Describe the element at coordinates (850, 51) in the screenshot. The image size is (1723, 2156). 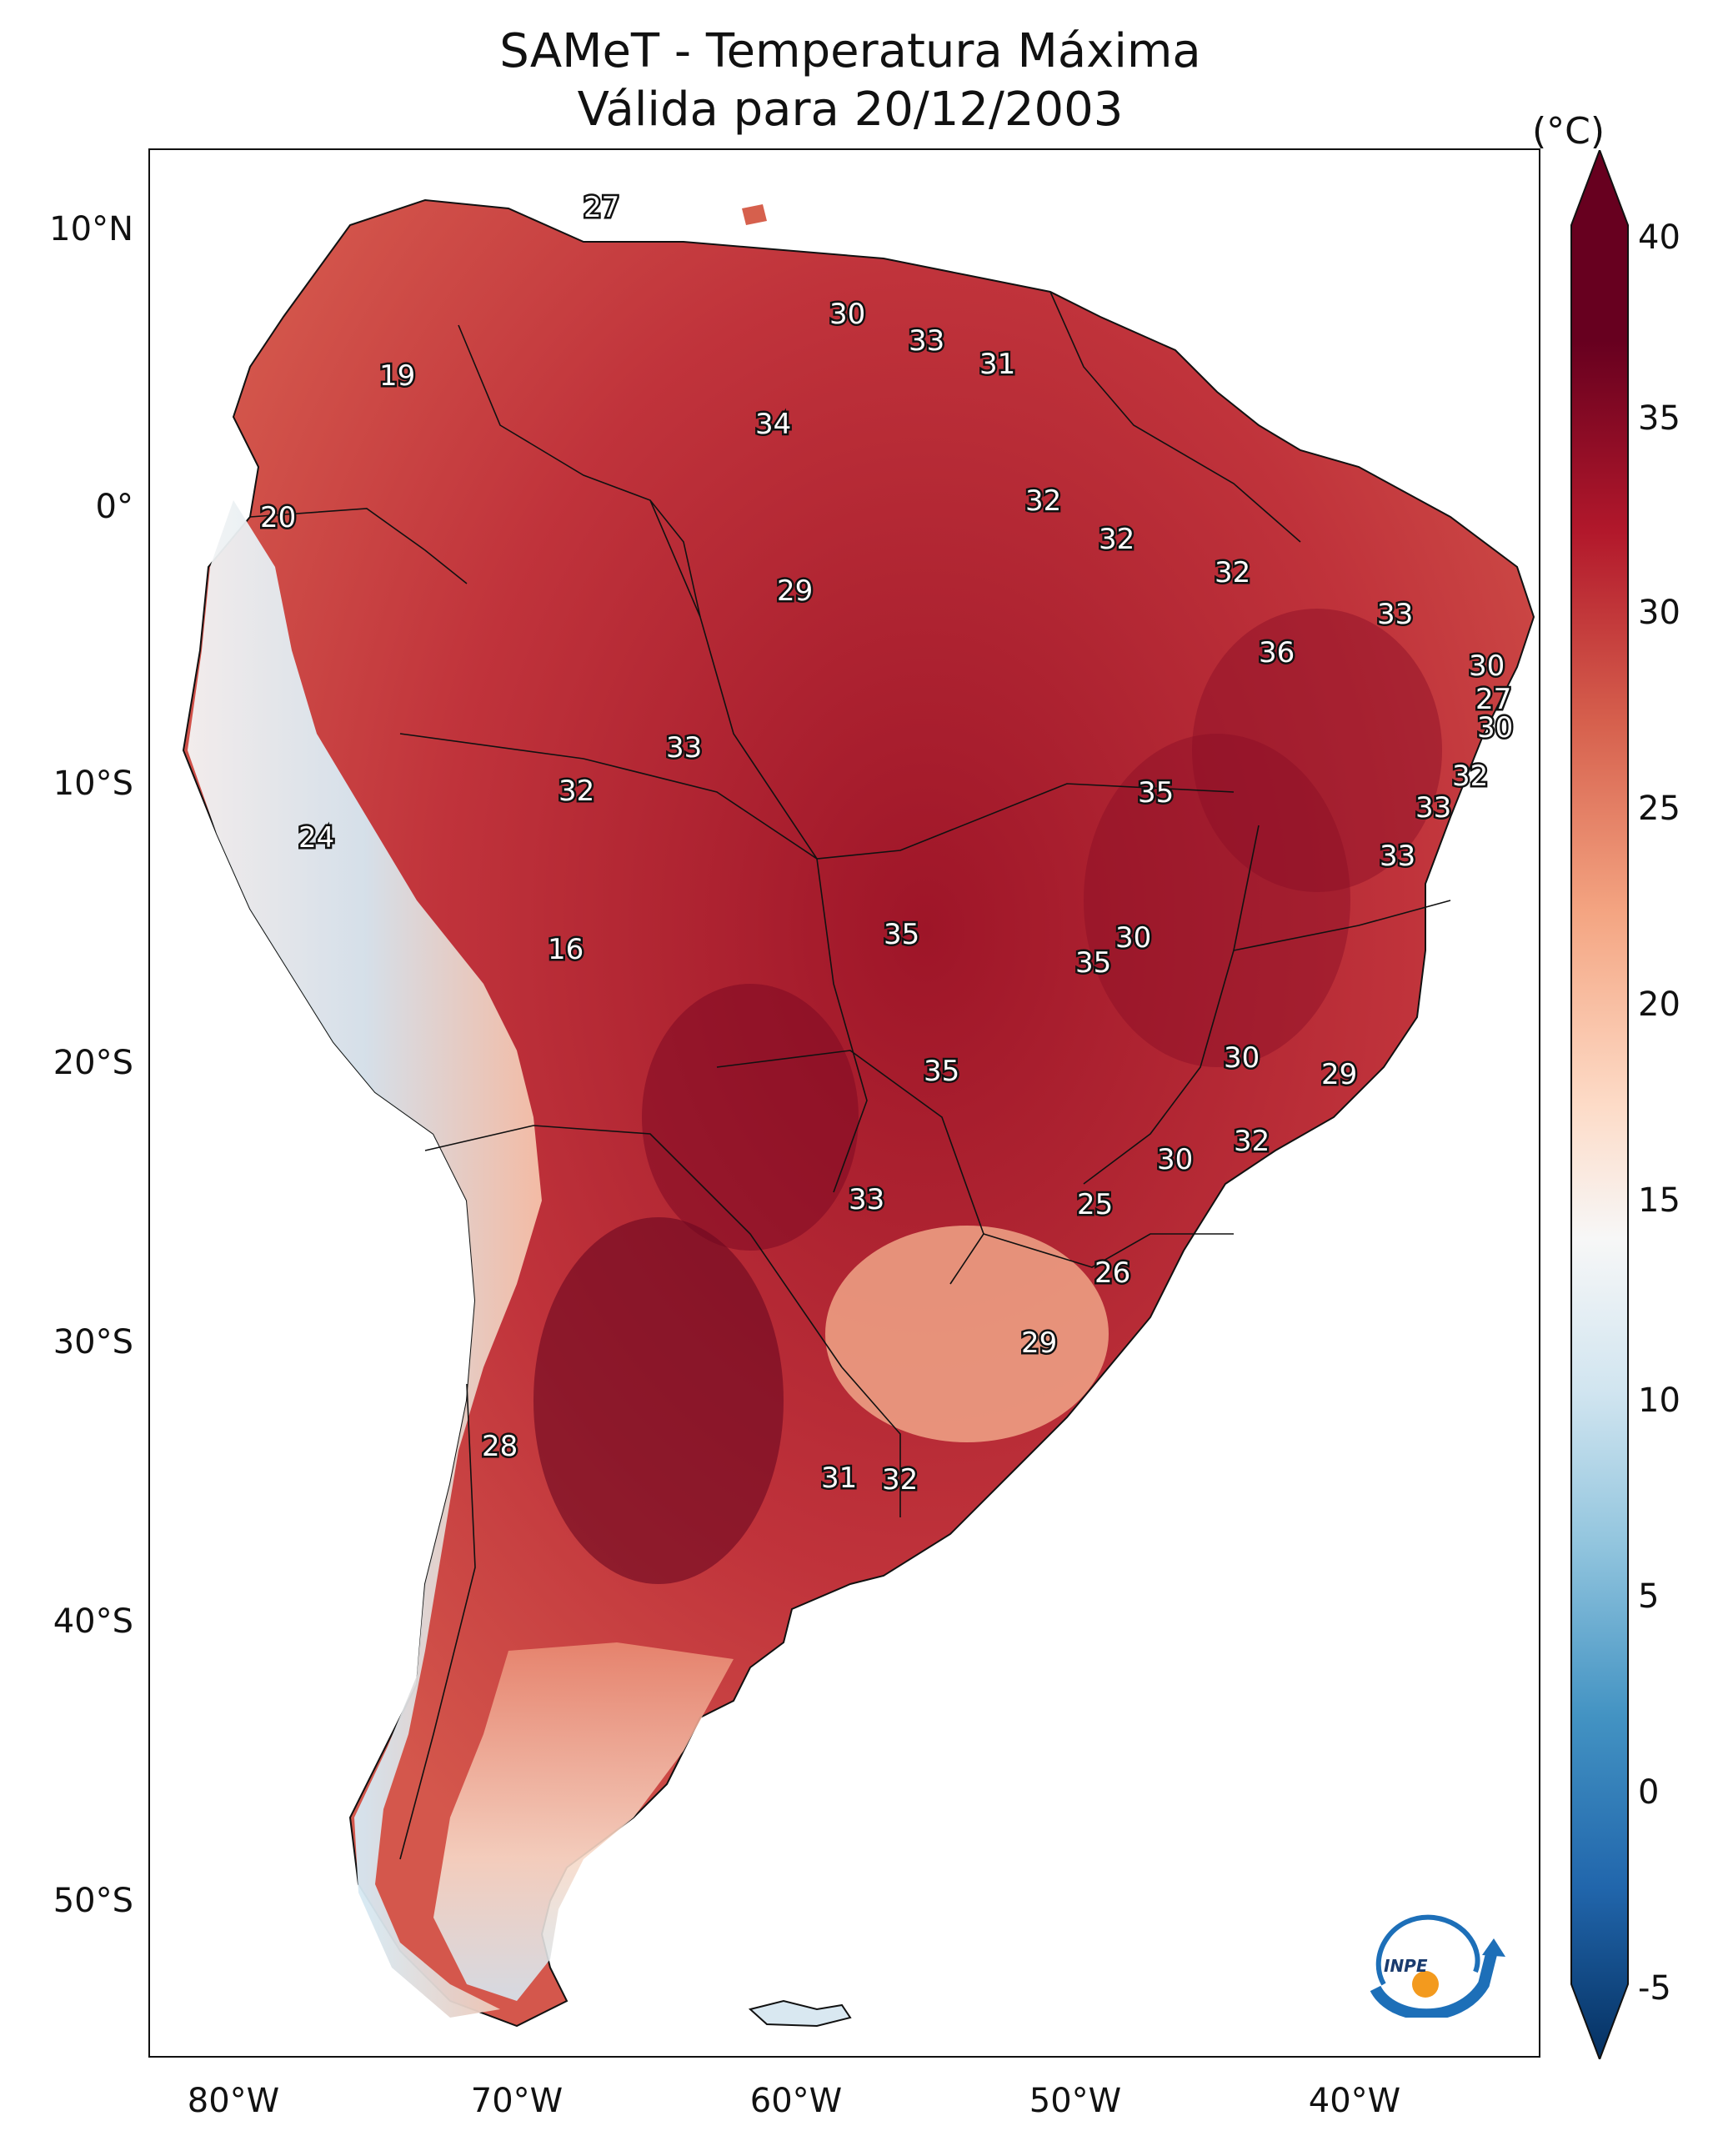
I see `chart-title: SAMeT - Temperatura Máxima` at that location.